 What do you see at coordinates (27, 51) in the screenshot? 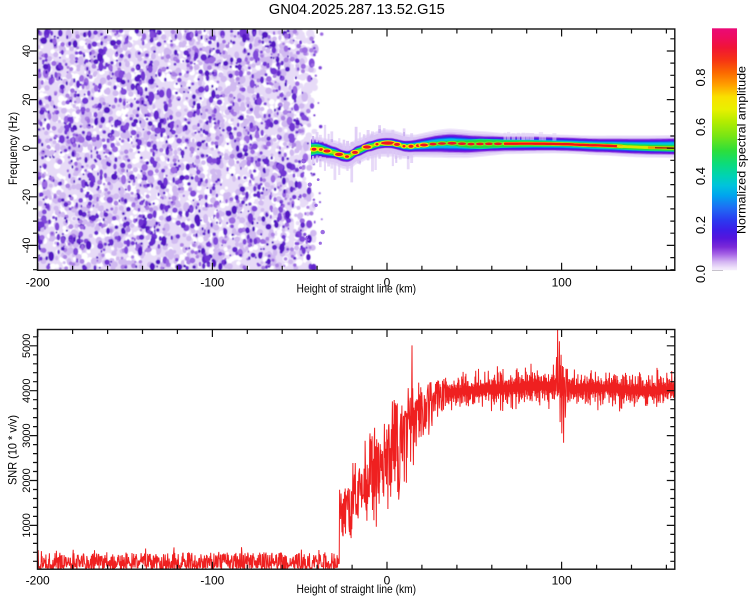
I see `svg-text: 40` at bounding box center [27, 51].